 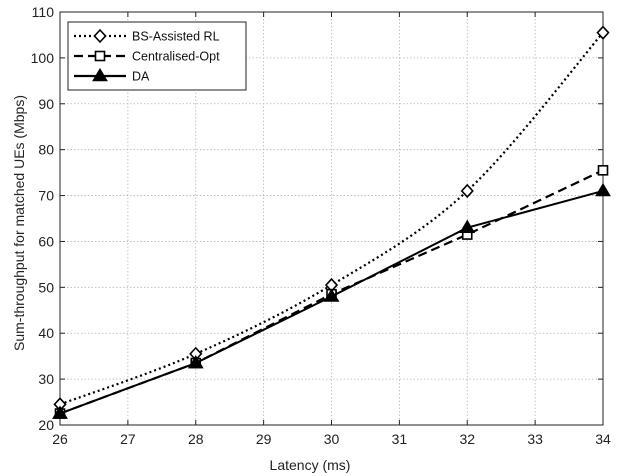 I want to click on legend: BS-Assisted RL Centralised-Opt DA, so click(x=157, y=56).